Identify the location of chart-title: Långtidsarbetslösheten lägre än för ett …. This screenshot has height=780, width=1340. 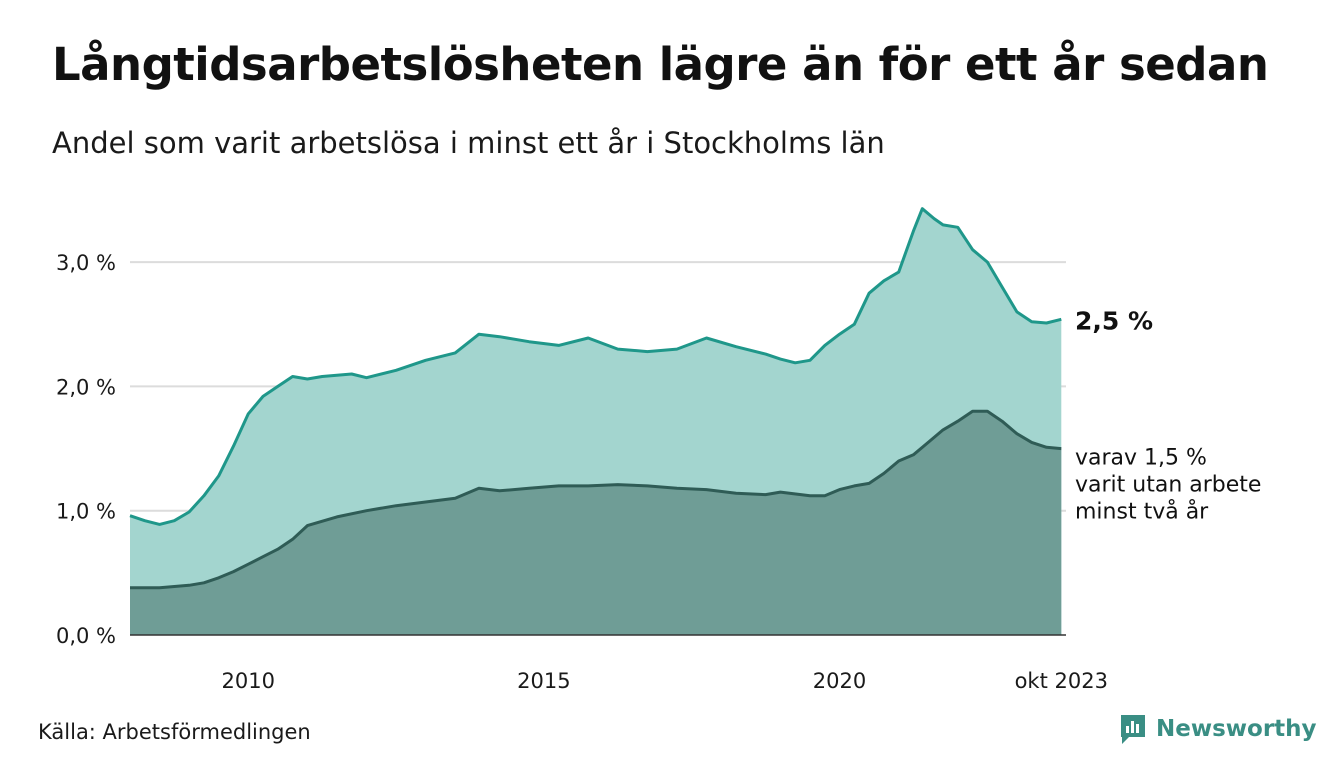
(660, 64).